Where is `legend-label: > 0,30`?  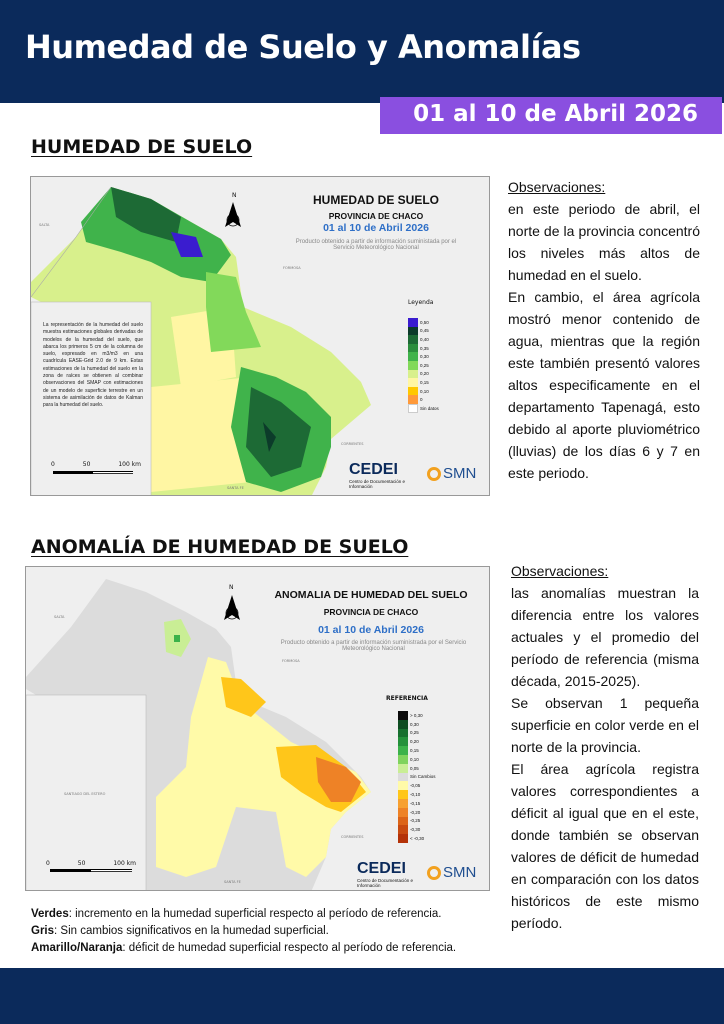
legend-label: > 0,30 is located at coordinates (416, 715).